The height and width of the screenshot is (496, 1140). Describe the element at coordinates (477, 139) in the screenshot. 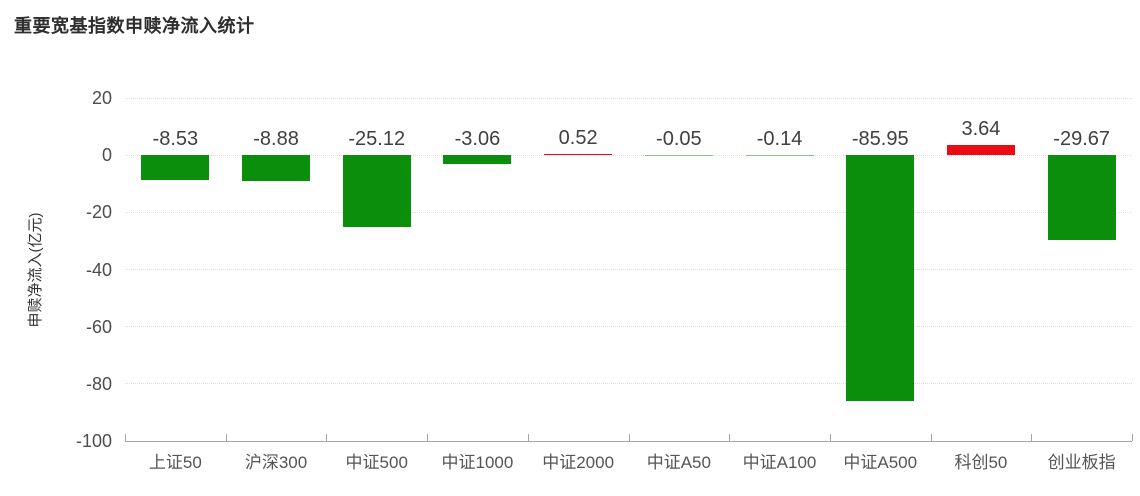

I see `bar-value-label: -3.06` at that location.